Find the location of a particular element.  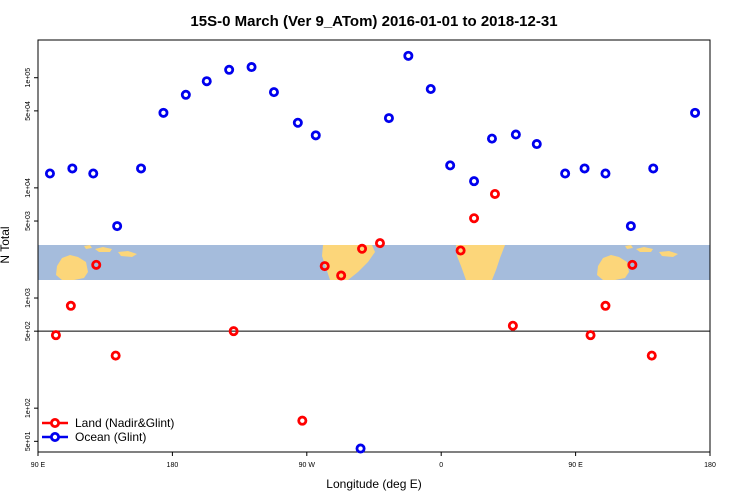

legend: Land (Nadir&Glint)Ocean (Glint) is located at coordinates (108, 430).